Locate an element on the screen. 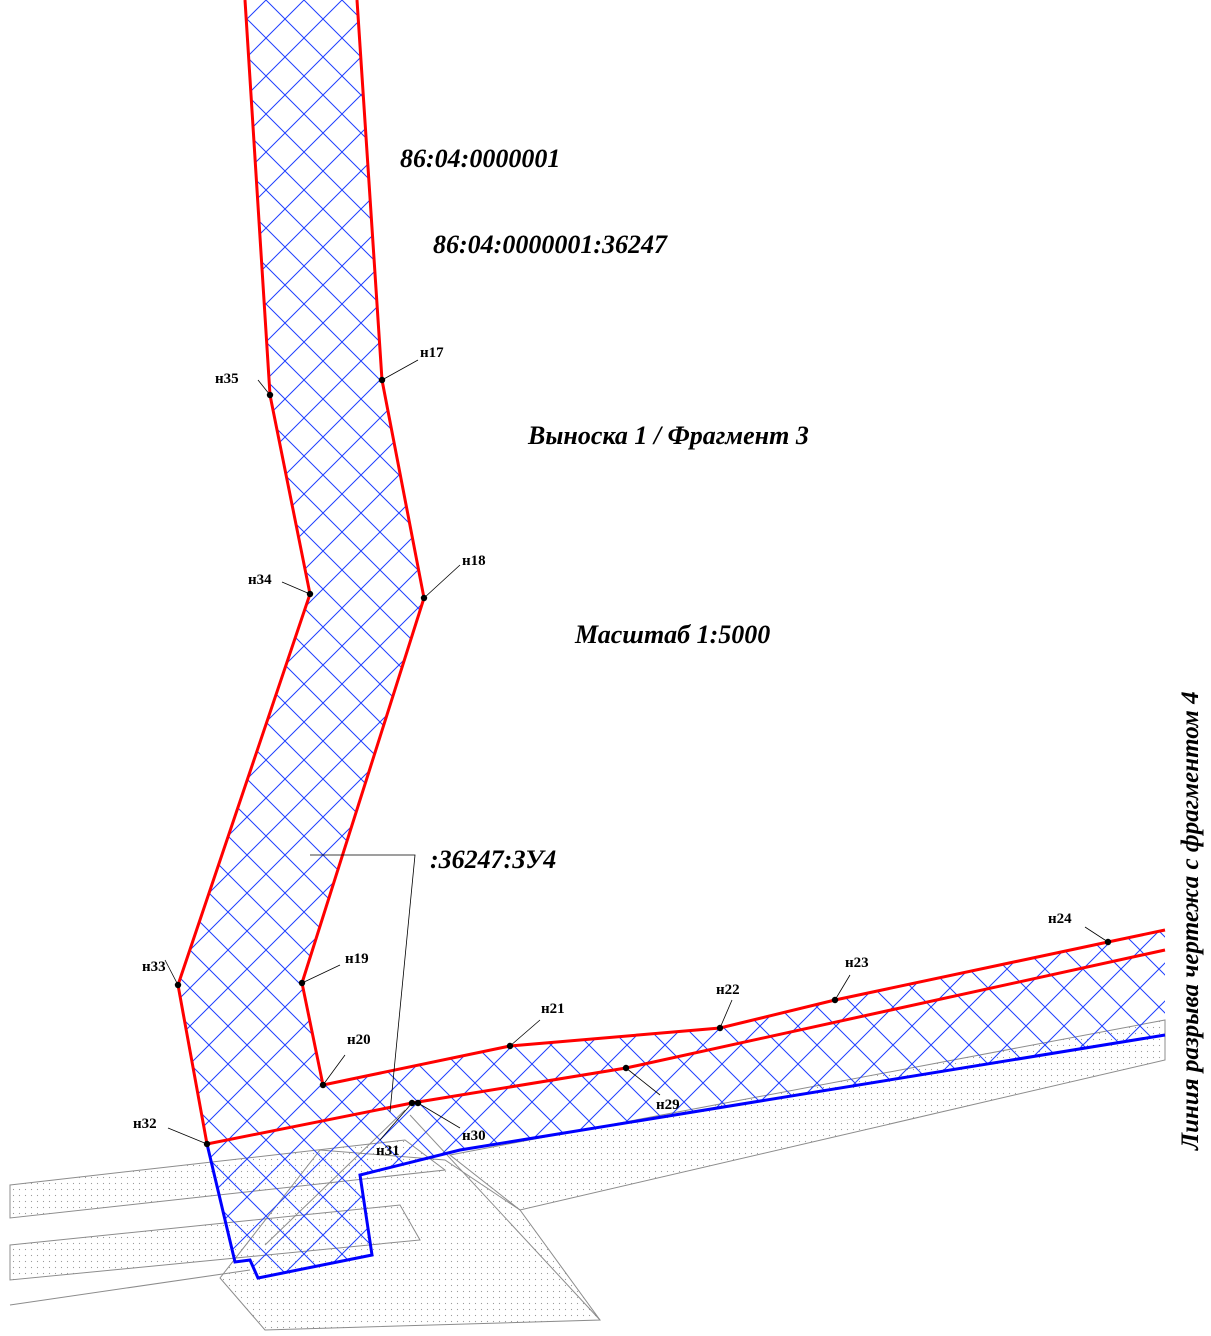 The image size is (1211, 1336). parcel-number: 86:04:0000001:36247 is located at coordinates (550, 244).